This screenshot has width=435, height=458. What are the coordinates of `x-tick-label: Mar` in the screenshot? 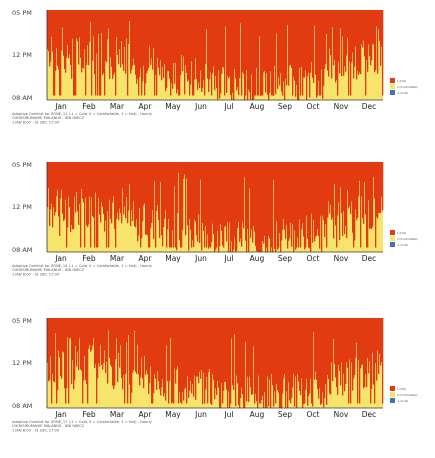 It's located at (117, 258).